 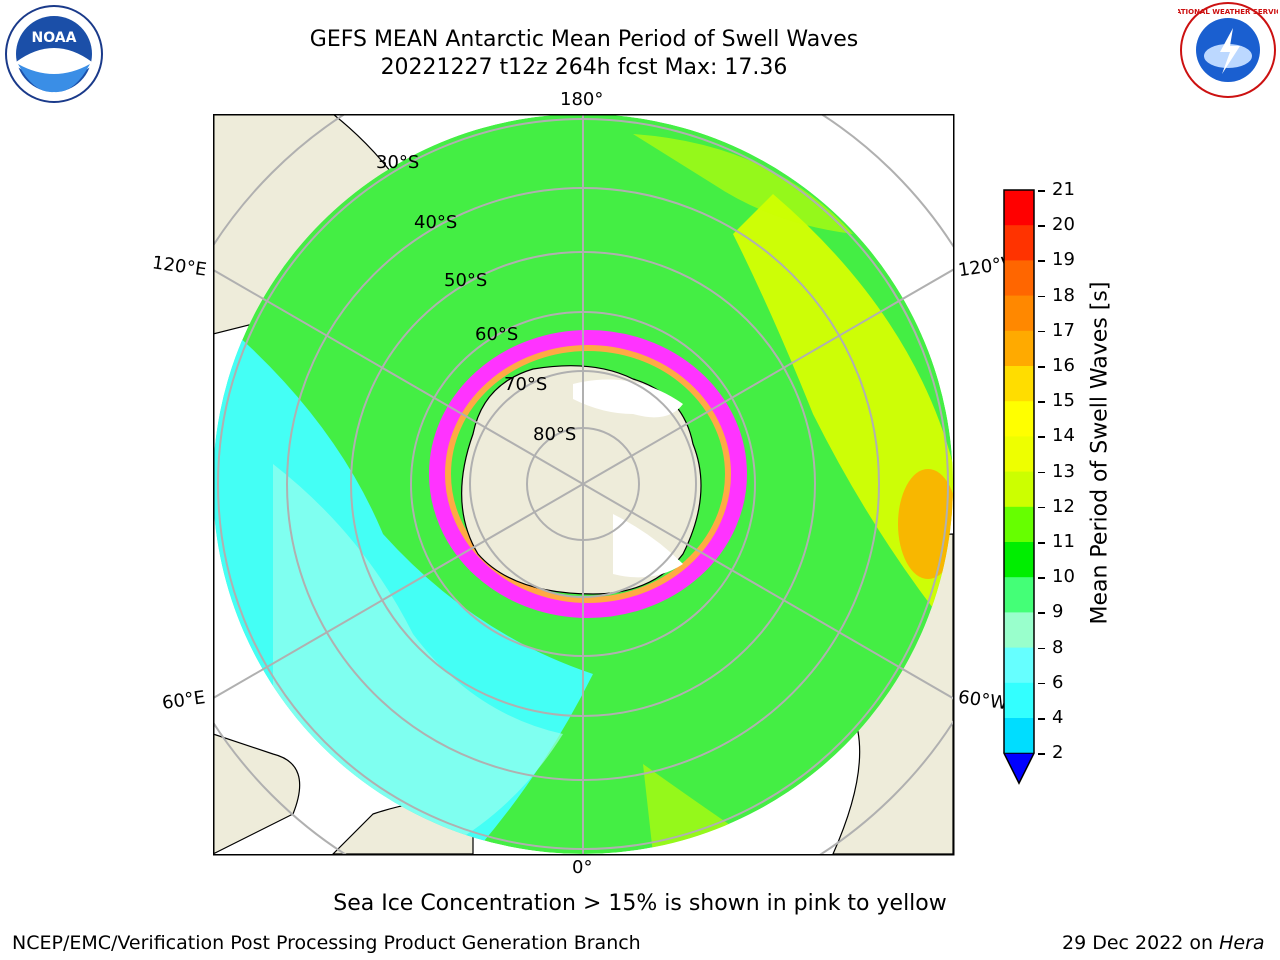 What do you see at coordinates (1100, 453) in the screenshot?
I see `colorbar-label: Mean Period of Swell Waves [s]` at bounding box center [1100, 453].